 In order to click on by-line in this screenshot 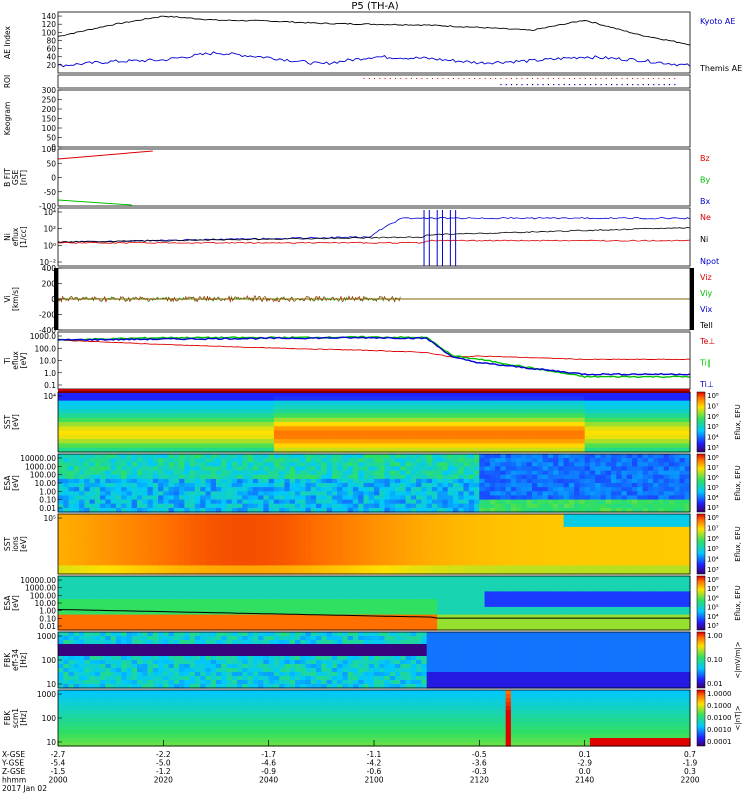, I will do `click(94, 202)`.